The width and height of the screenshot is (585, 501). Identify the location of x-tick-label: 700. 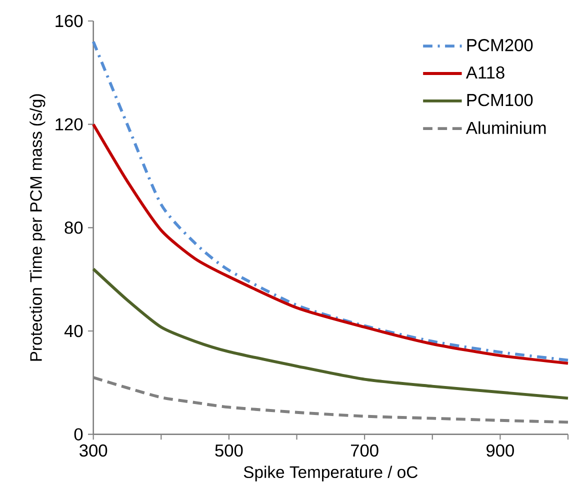
(364, 450).